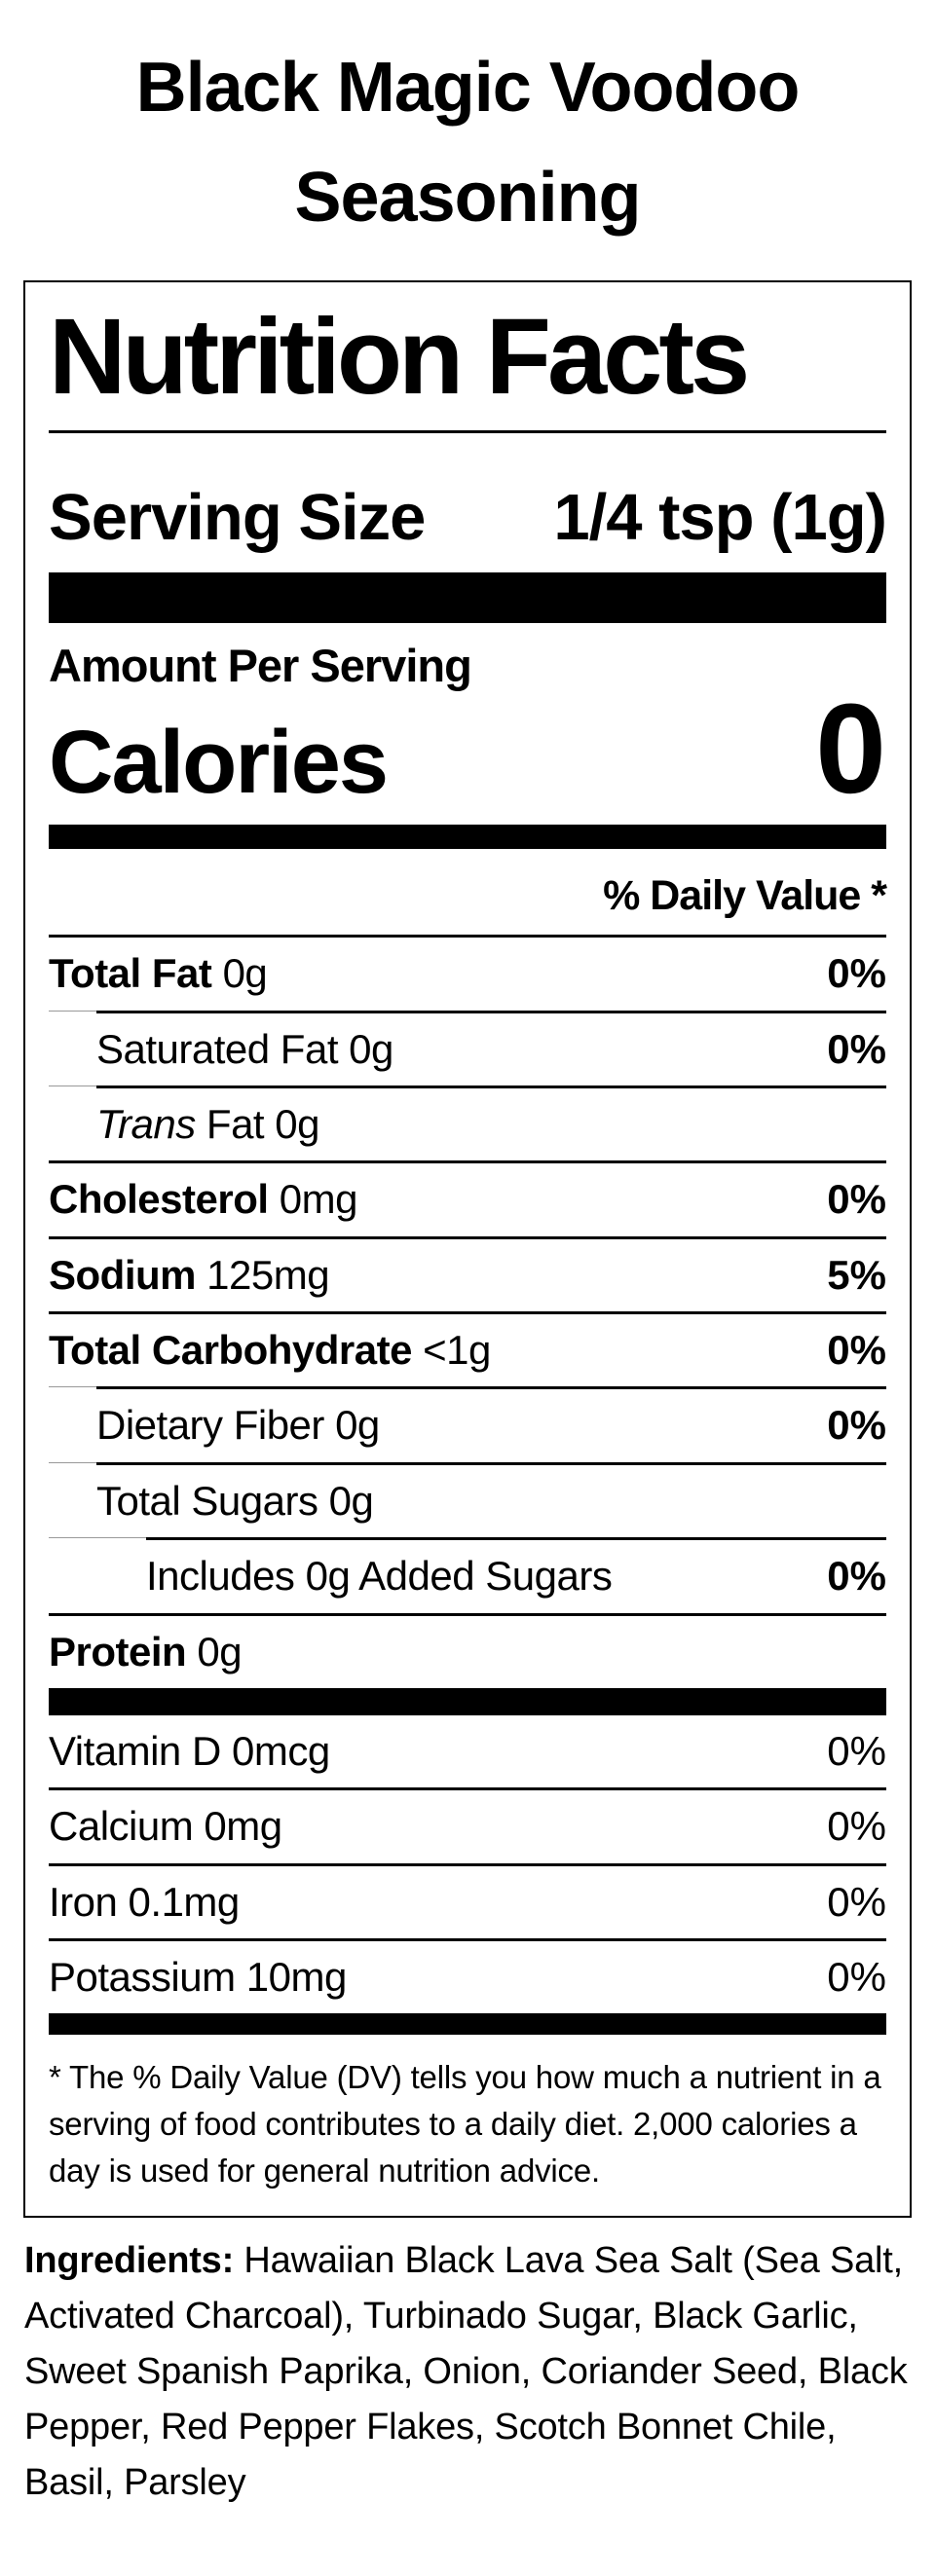 Image resolution: width=935 pixels, height=2576 pixels. What do you see at coordinates (118, 1651) in the screenshot?
I see `nutrient-name: Protein` at bounding box center [118, 1651].